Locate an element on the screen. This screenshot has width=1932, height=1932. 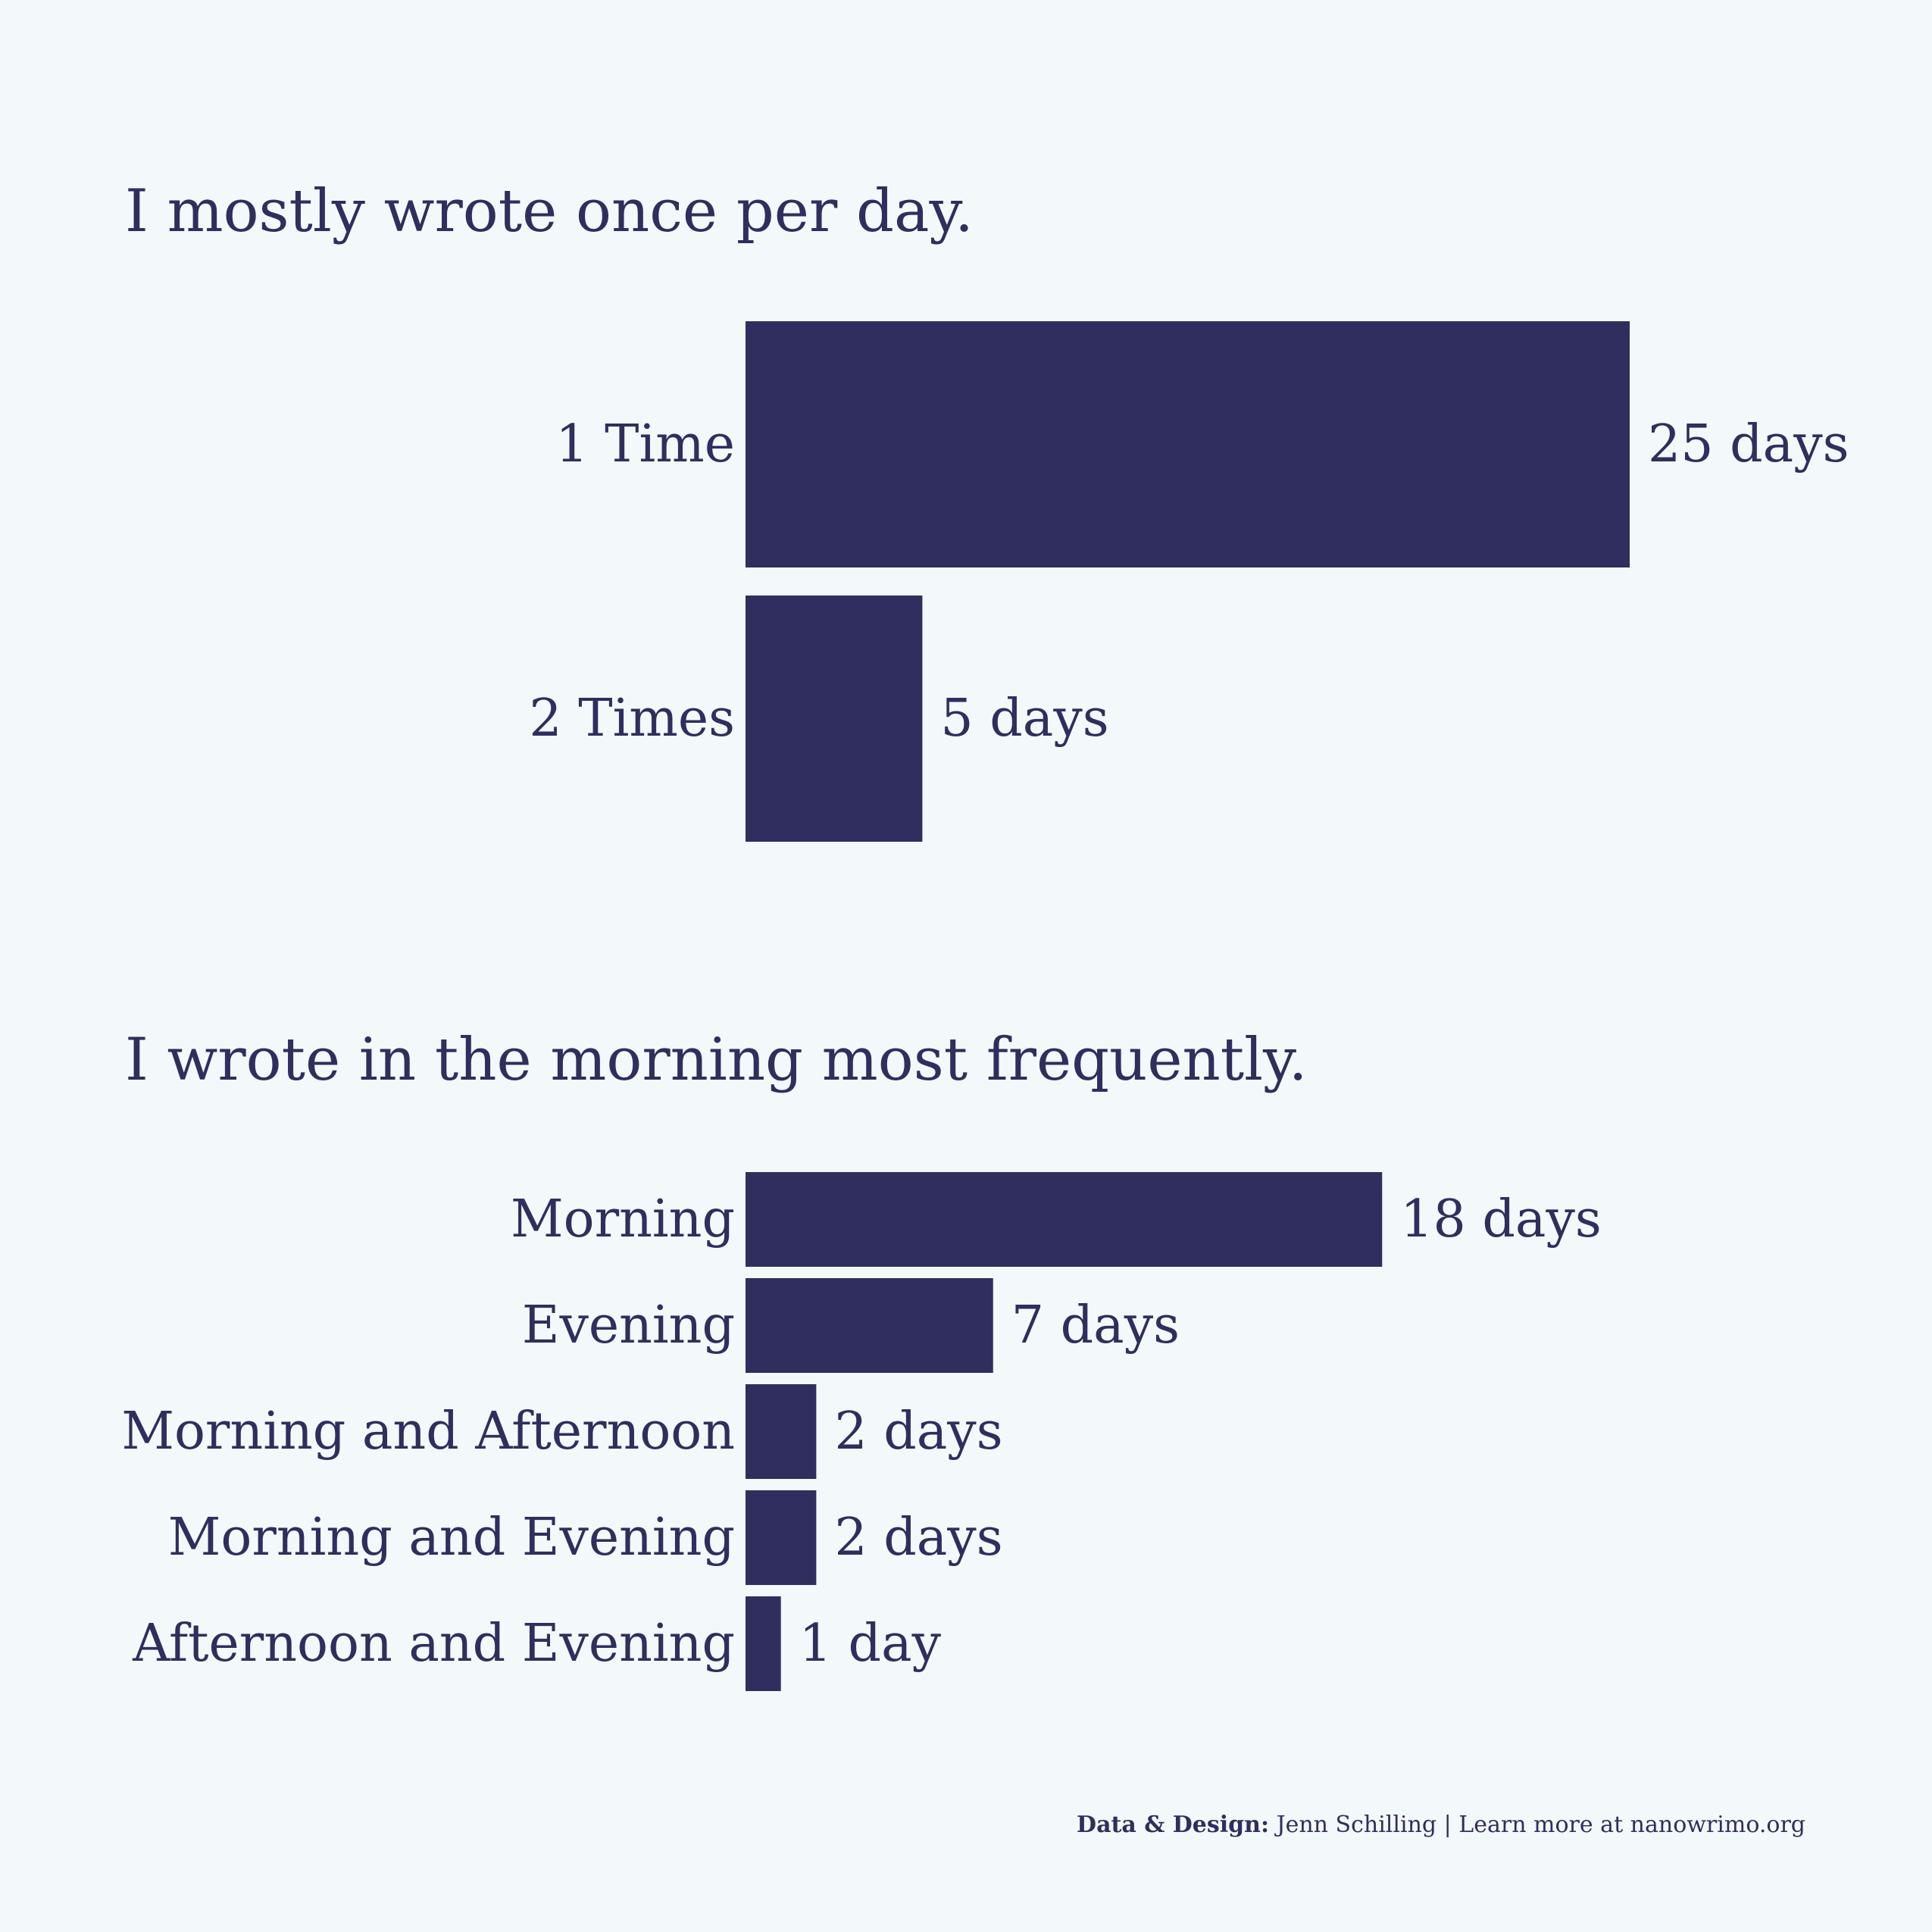
category-label-2-1: Morning is located at coordinates (623, 1219).